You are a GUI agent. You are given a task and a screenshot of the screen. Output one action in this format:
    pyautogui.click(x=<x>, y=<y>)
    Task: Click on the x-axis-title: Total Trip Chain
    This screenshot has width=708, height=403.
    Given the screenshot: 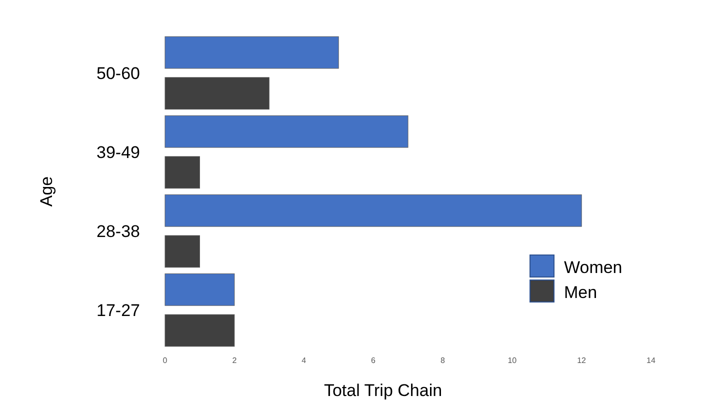 What is the action you would take?
    pyautogui.click(x=383, y=390)
    